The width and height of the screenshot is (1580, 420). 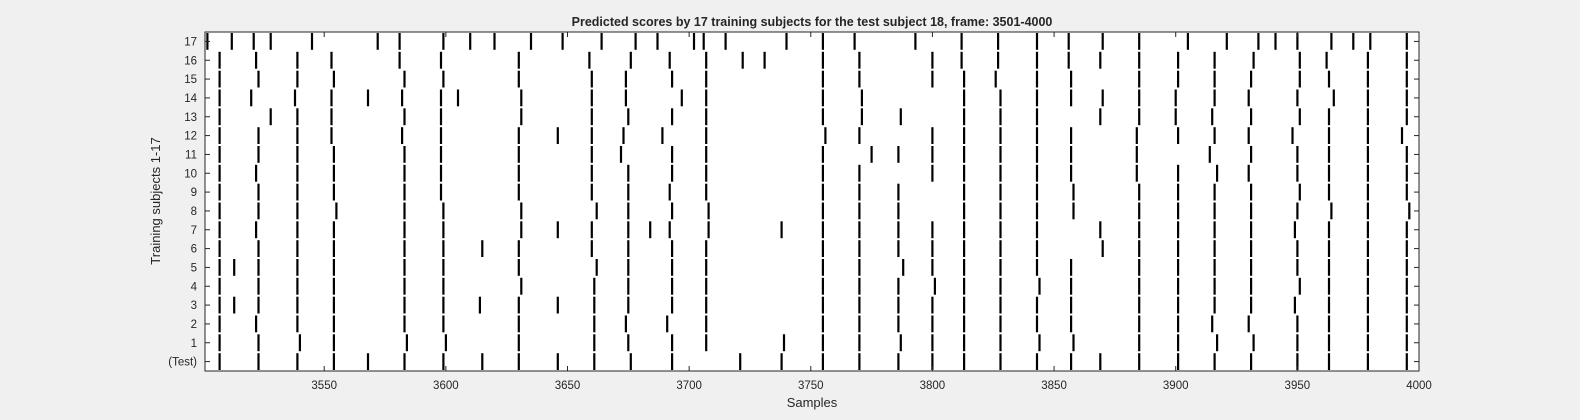 I want to click on x-tick-label: 3600, so click(x=446, y=386).